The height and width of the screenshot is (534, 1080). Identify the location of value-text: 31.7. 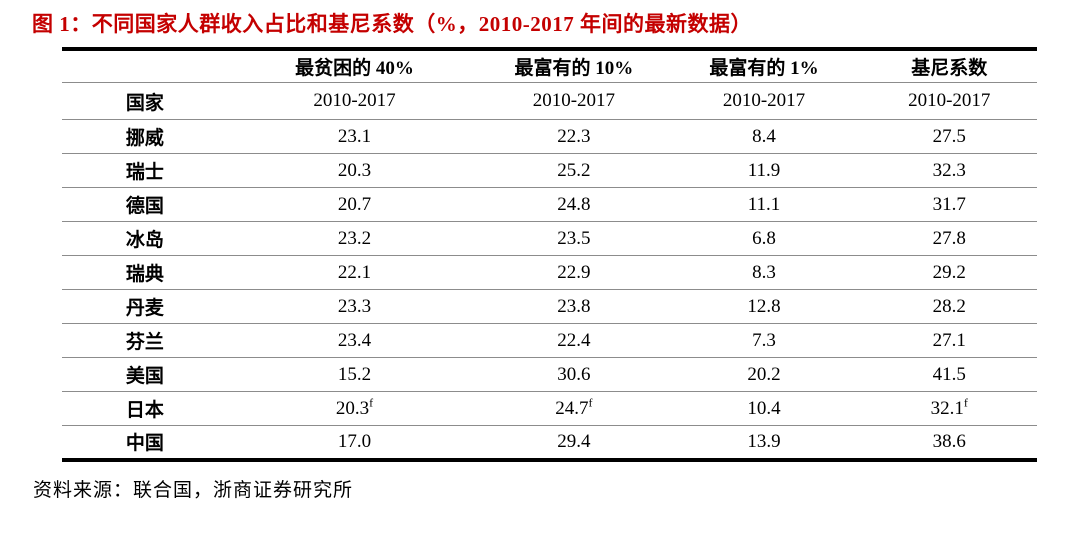
(949, 204).